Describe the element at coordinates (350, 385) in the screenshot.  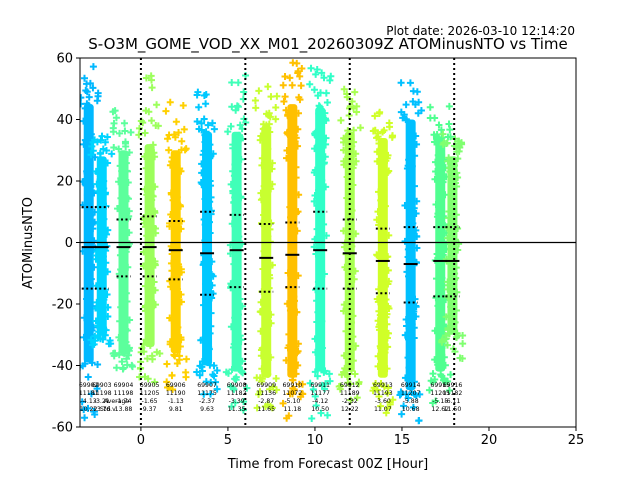
I see `annotation-69912-0: 69912` at that location.